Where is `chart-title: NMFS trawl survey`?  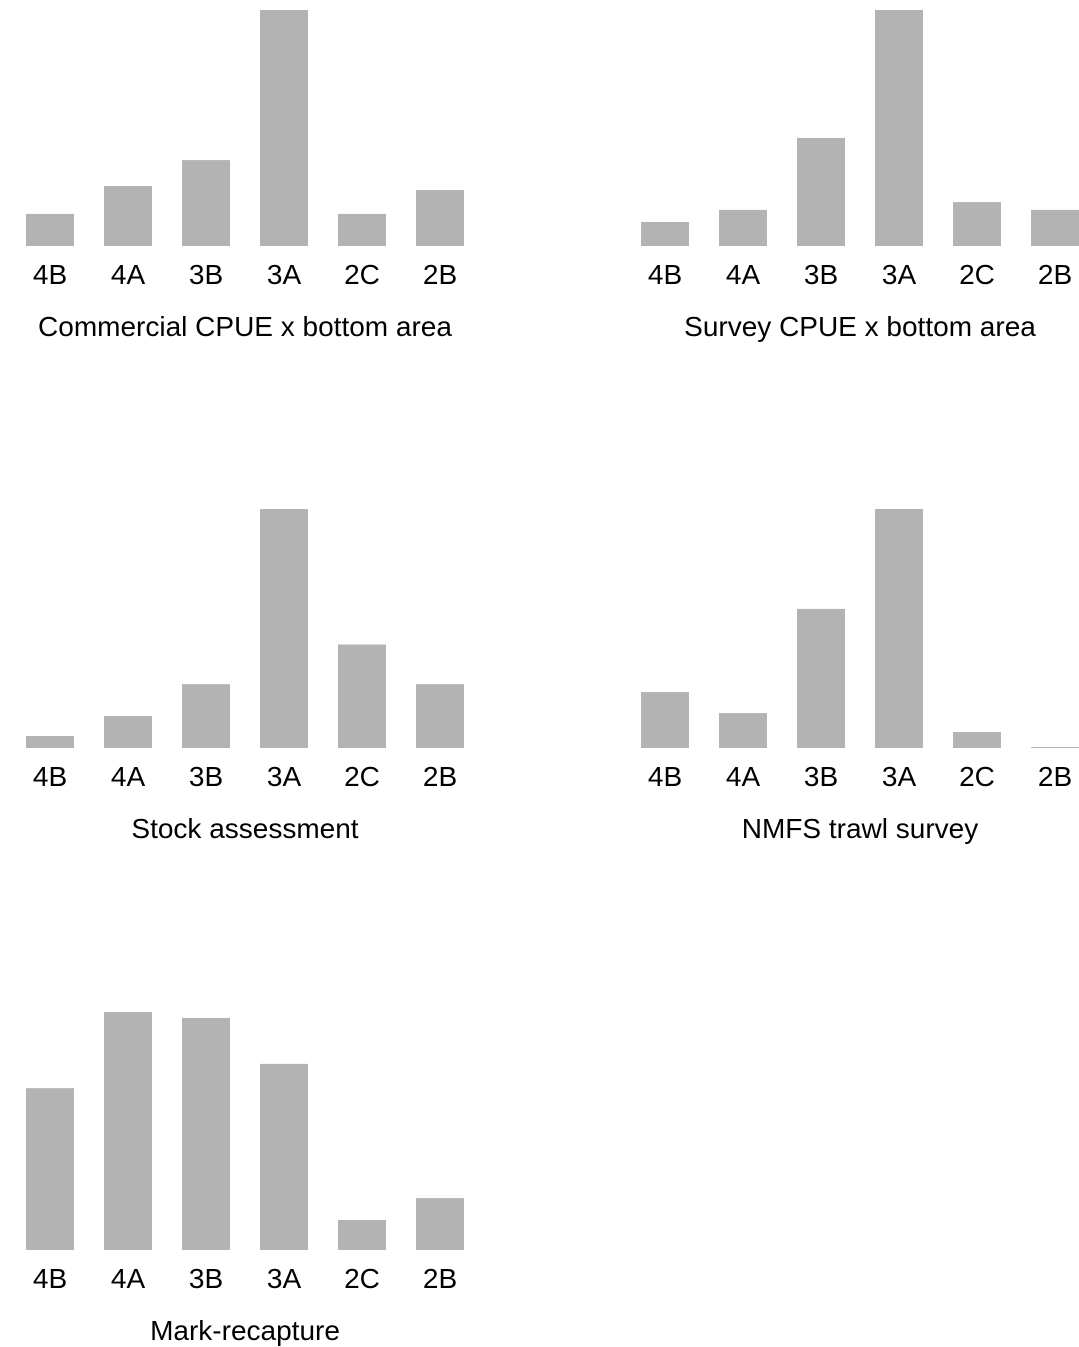
chart-title: NMFS trawl survey is located at coordinates (860, 828).